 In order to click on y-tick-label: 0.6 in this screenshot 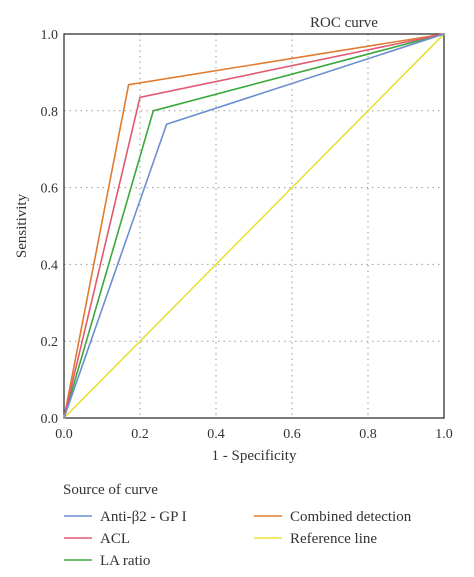, I will do `click(50, 189)`.